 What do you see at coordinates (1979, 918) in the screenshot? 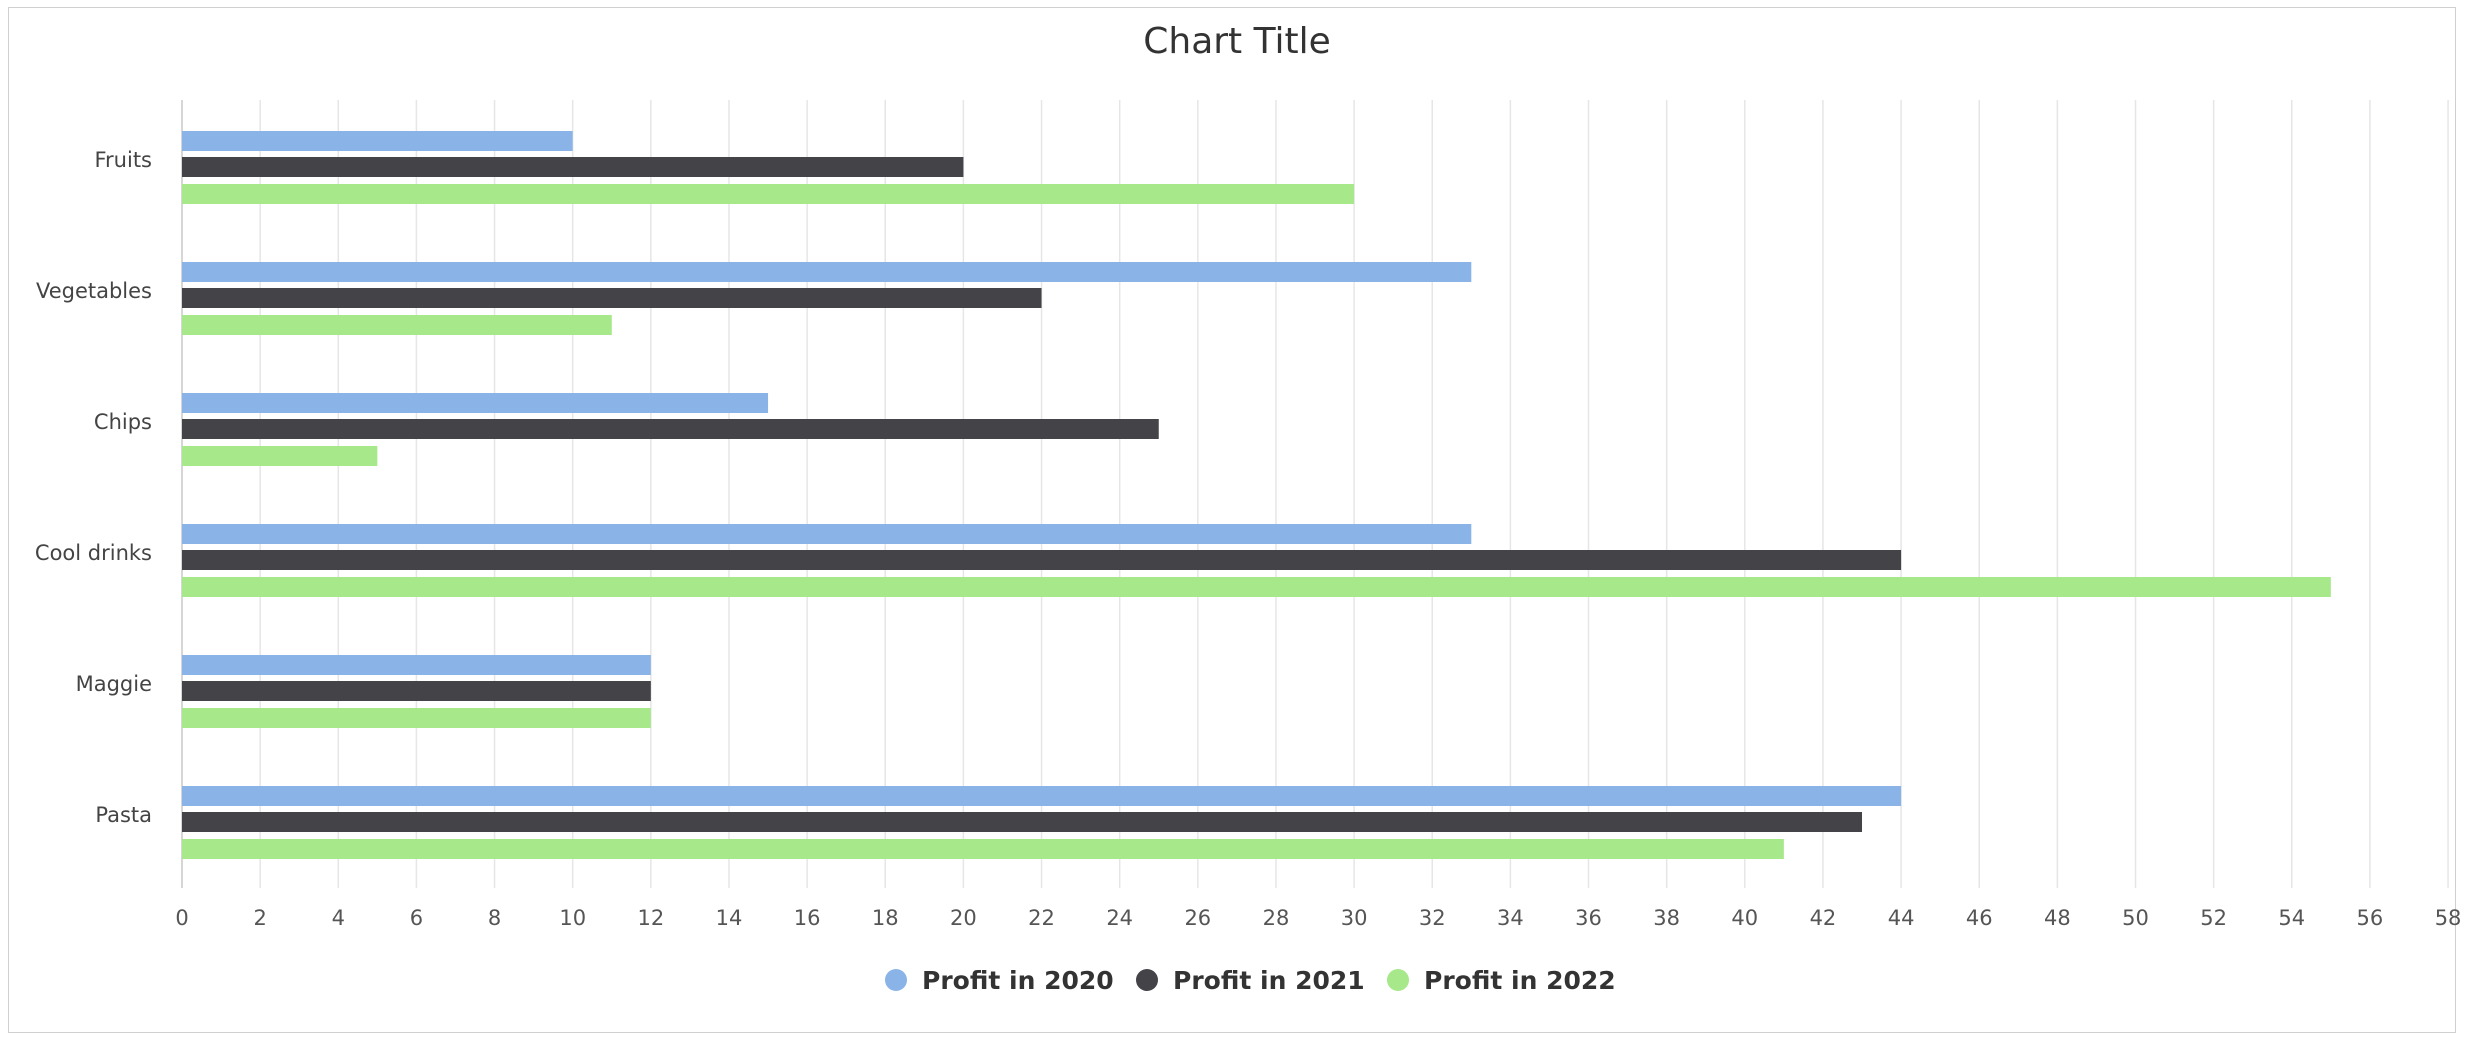
I see `x-tick-label: 46` at bounding box center [1979, 918].